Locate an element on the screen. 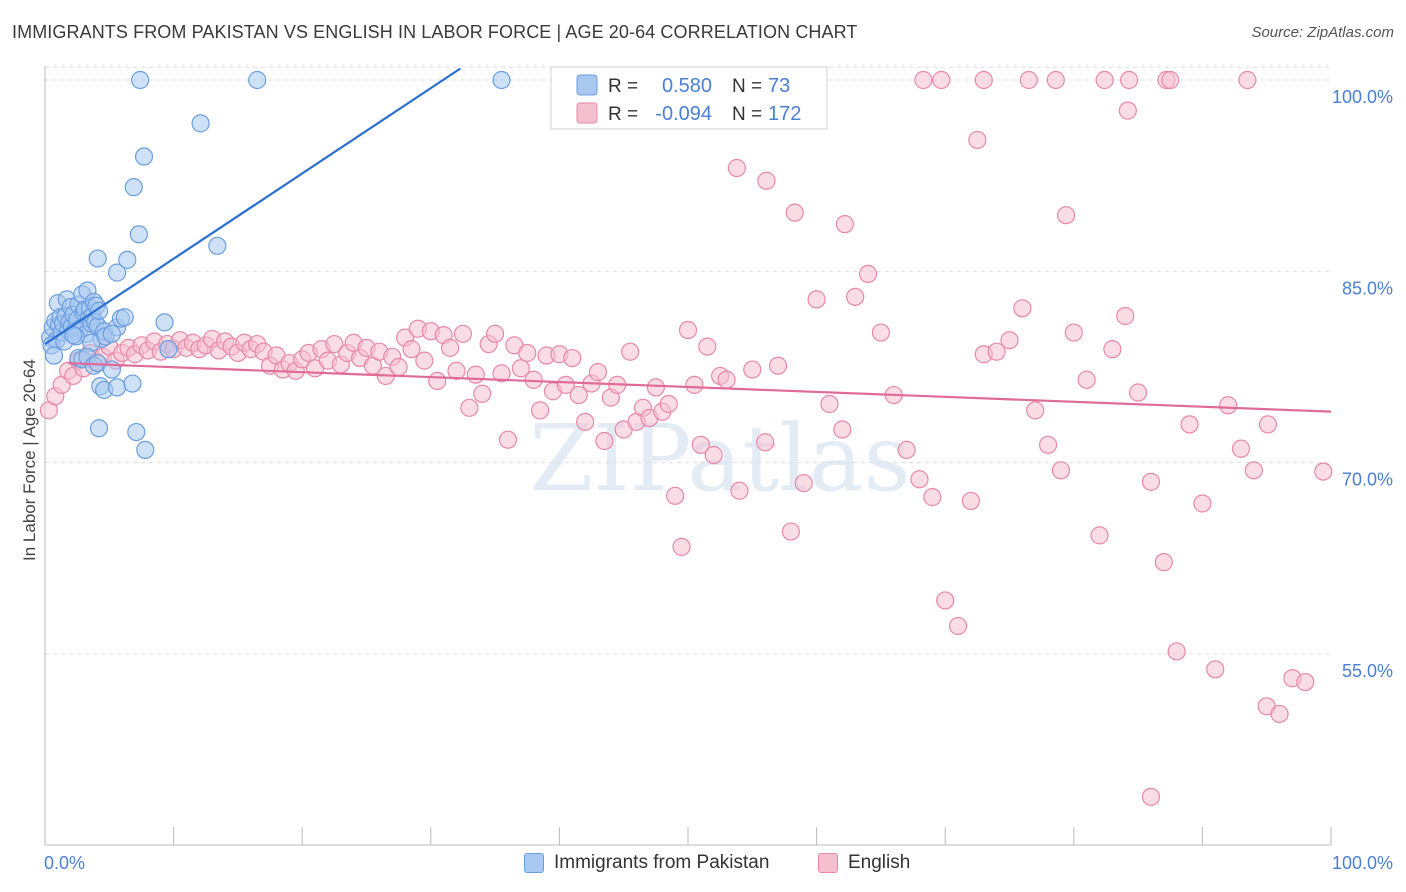 This screenshot has width=1406, height=892. pakistan-trend-line is located at coordinates (252, 206).